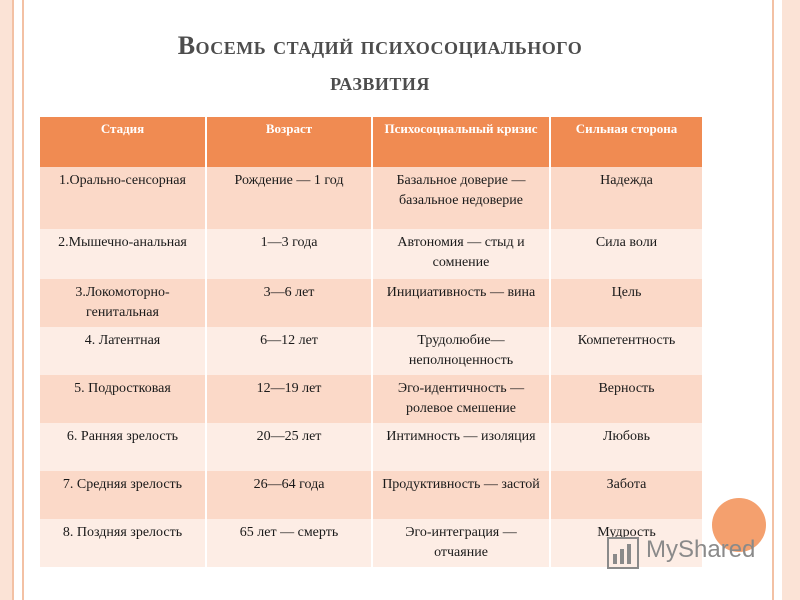  Describe the element at coordinates (289, 351) in the screenshot. I see `cell-age: 6—12 лет` at that location.